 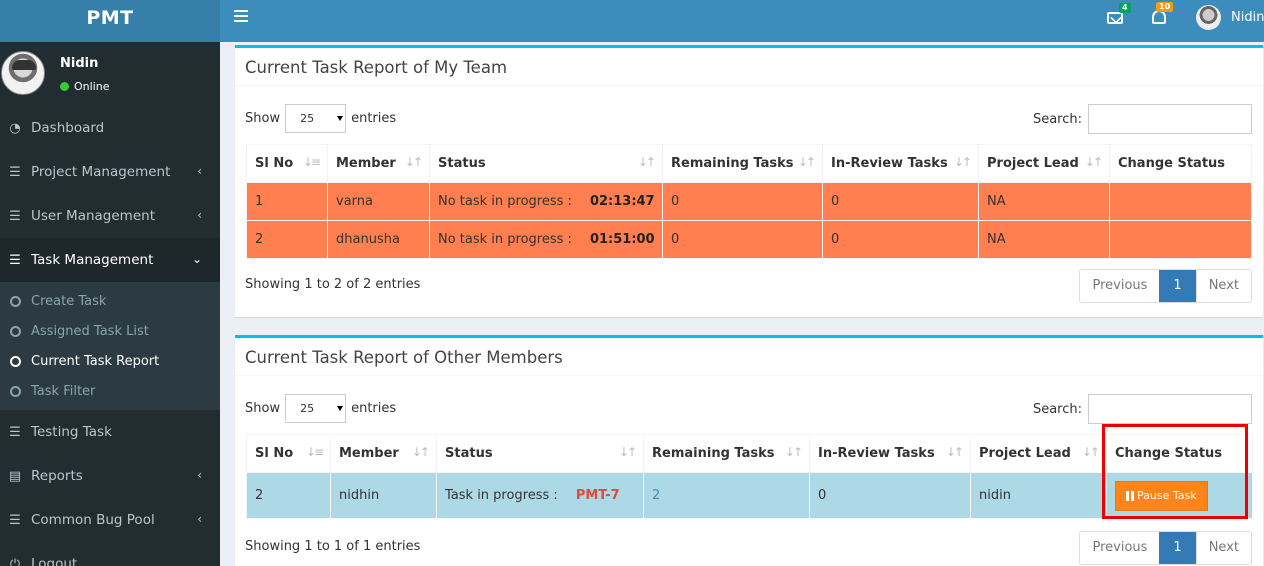 What do you see at coordinates (287, 201) in the screenshot?
I see `cell-sl: 1` at bounding box center [287, 201].